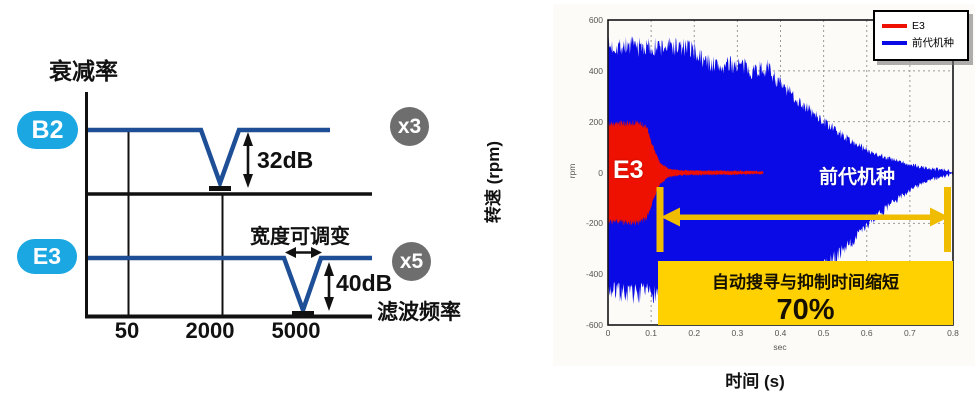  I want to click on legend-swatch-prev, so click(894, 42).